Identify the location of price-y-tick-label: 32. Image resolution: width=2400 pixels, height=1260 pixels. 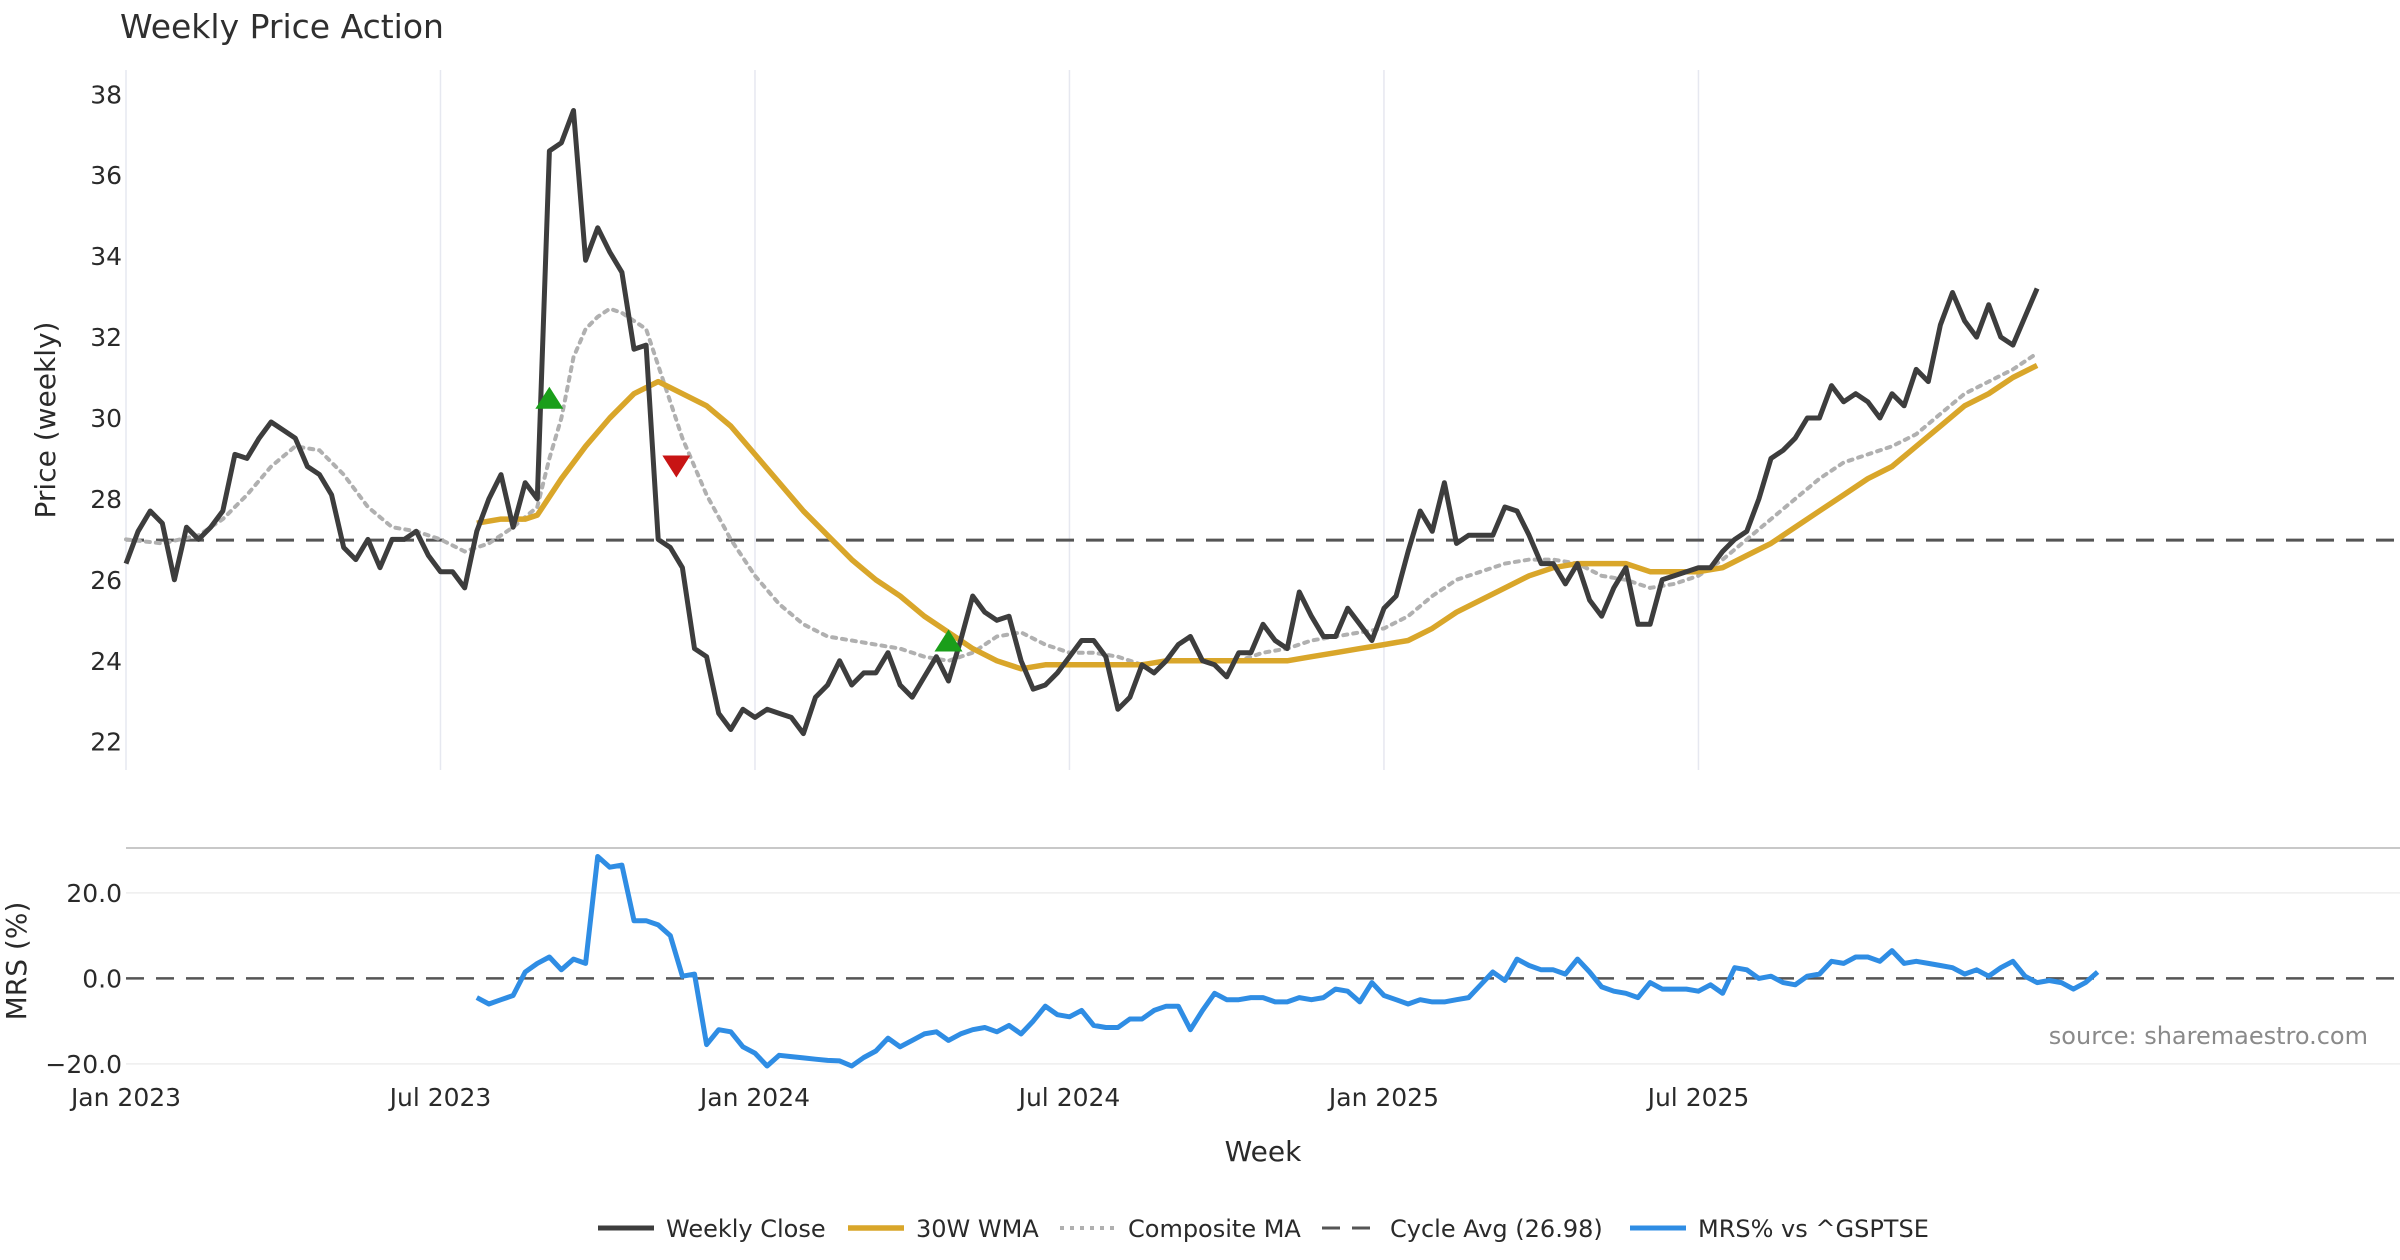
(106, 337).